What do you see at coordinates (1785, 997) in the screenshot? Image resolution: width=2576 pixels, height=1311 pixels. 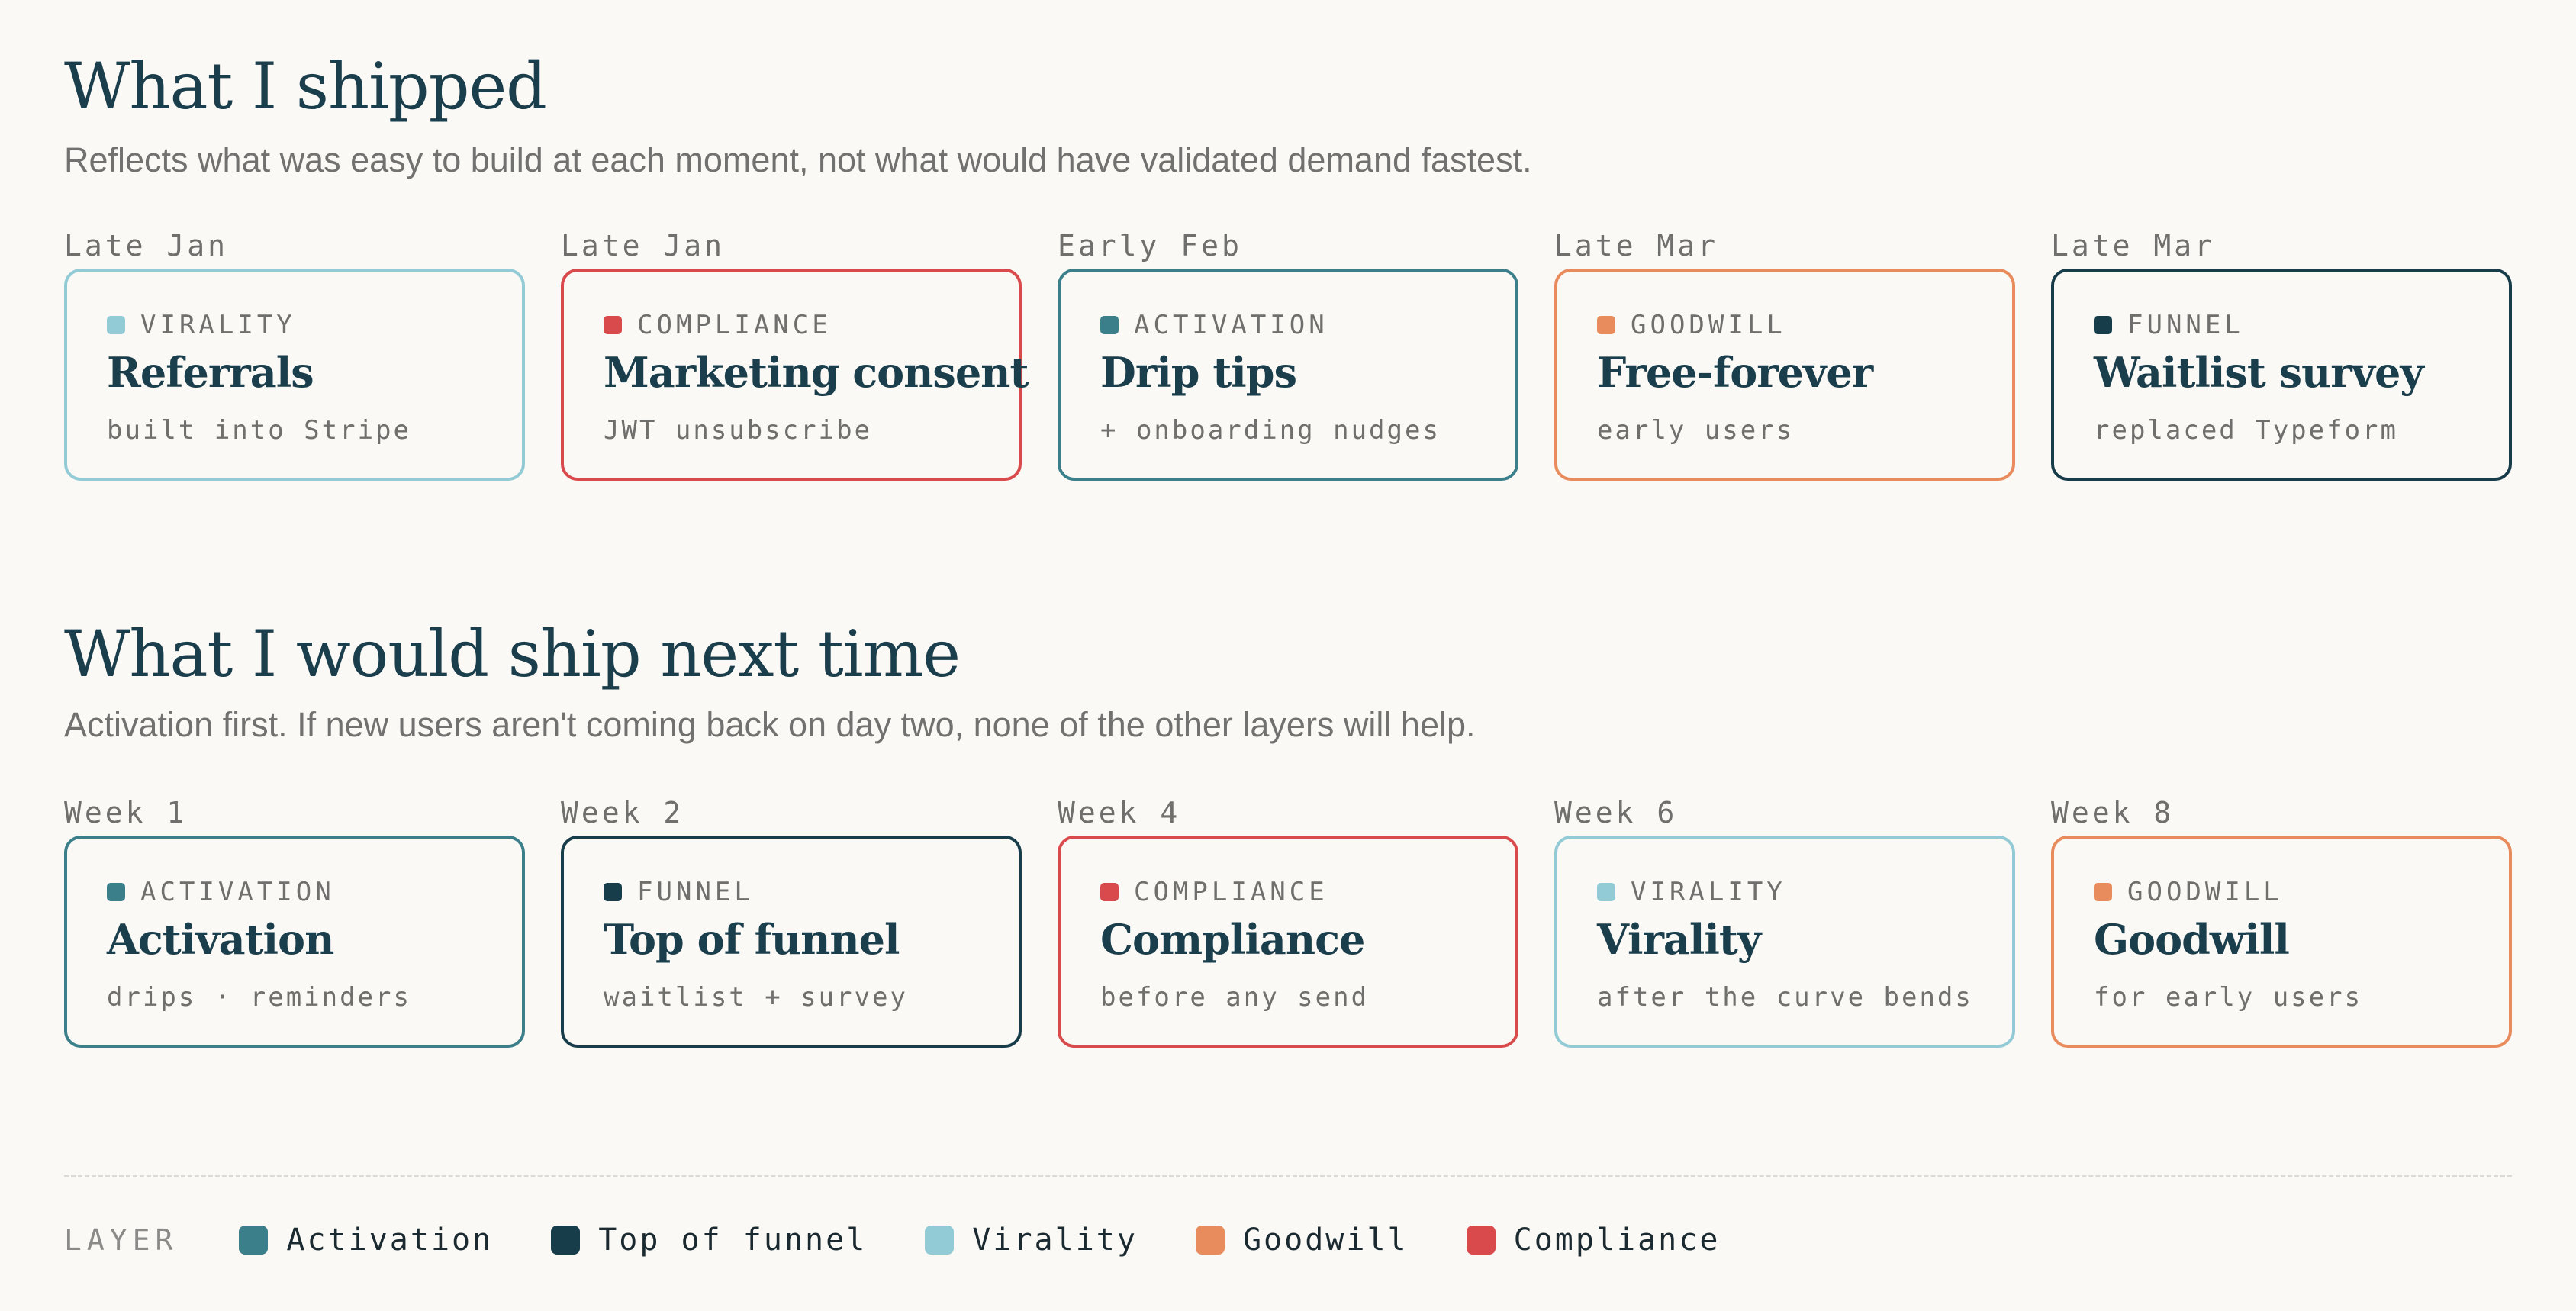 I see `card-note: after the curve bends` at bounding box center [1785, 997].